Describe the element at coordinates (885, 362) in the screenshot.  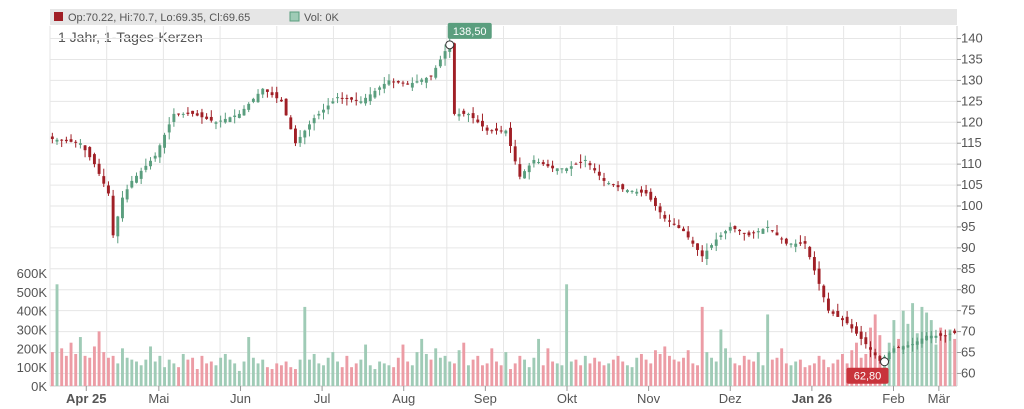
I see `low-marker-dot` at that location.